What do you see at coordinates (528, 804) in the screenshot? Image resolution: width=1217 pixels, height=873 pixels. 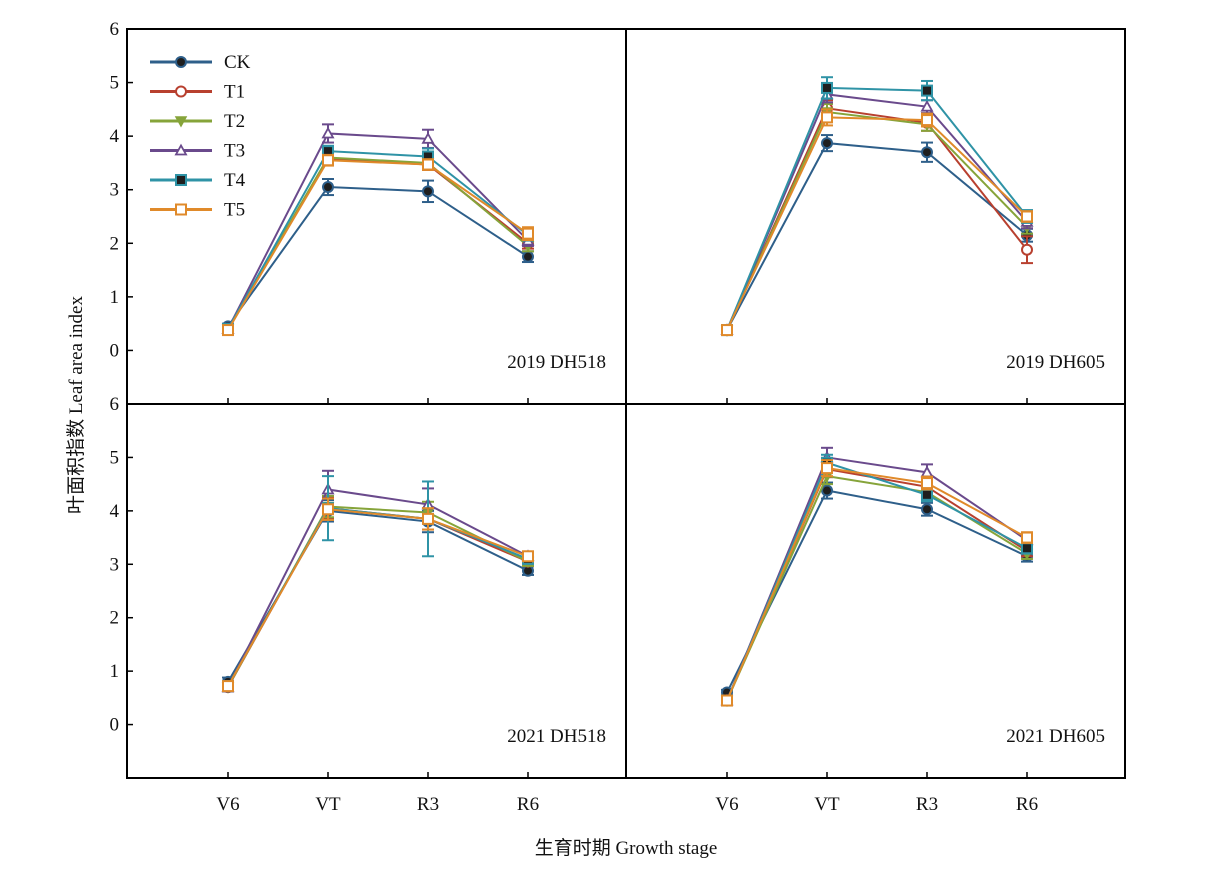 I see `x-tick-label: R6` at bounding box center [528, 804].